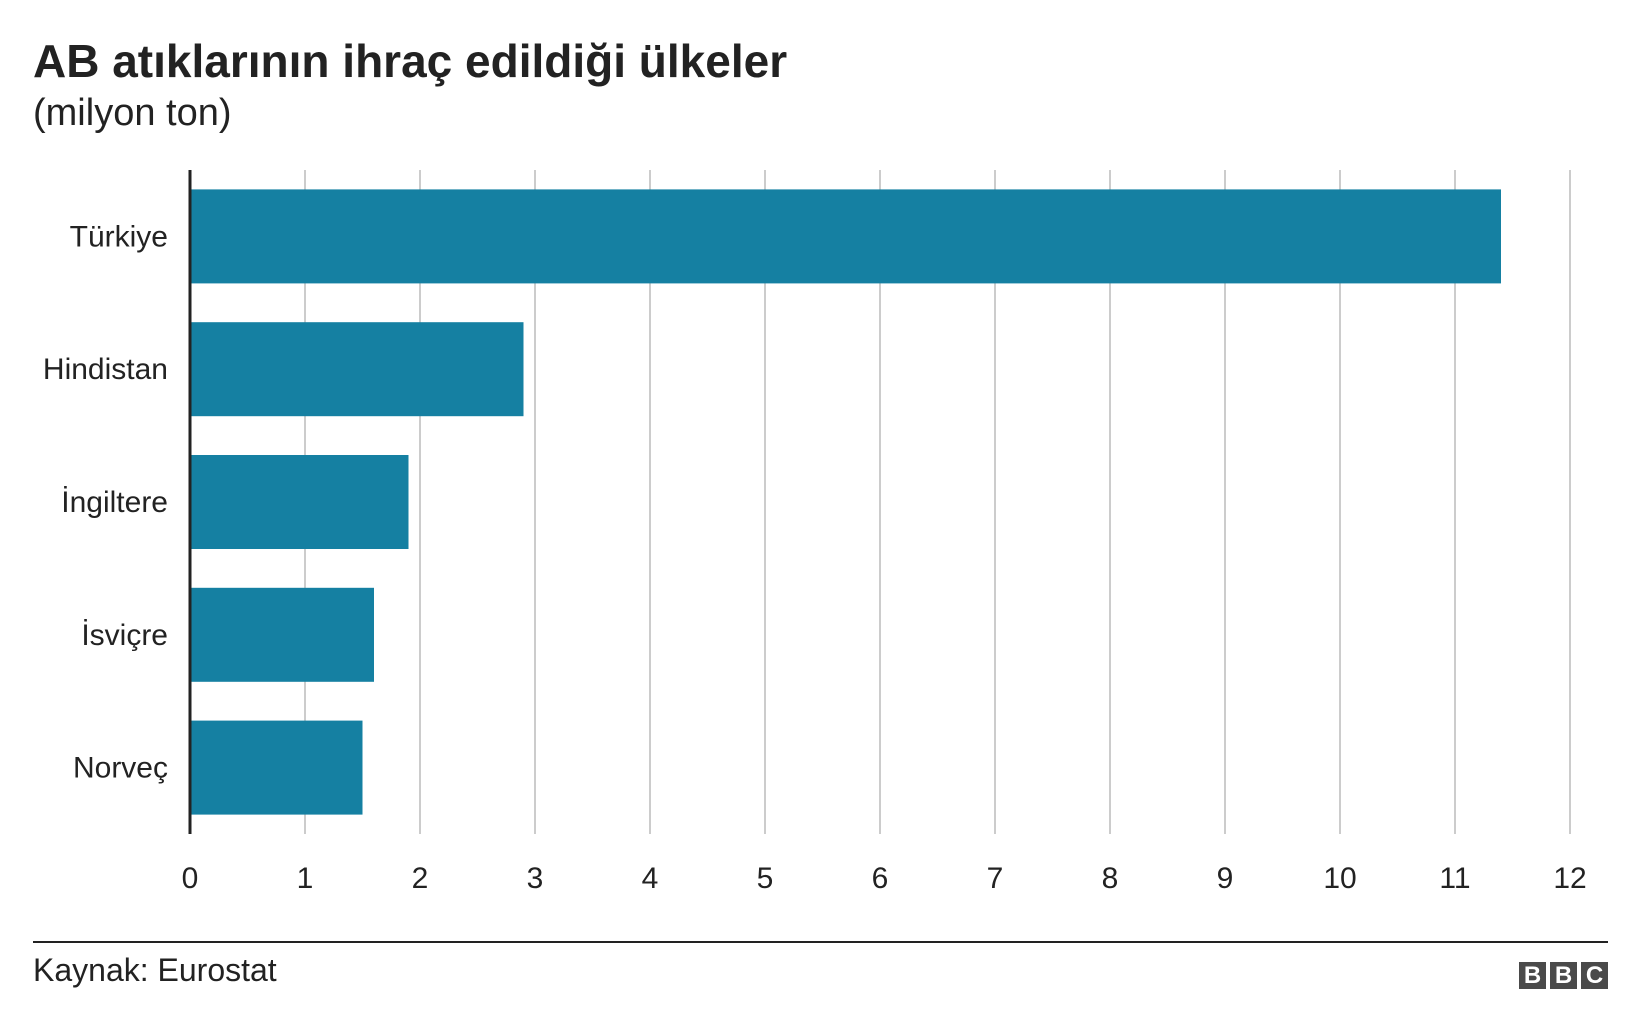 The height and width of the screenshot is (1024, 1632). Describe the element at coordinates (155, 970) in the screenshot. I see `source-note: Kaynak: Eurostat` at that location.